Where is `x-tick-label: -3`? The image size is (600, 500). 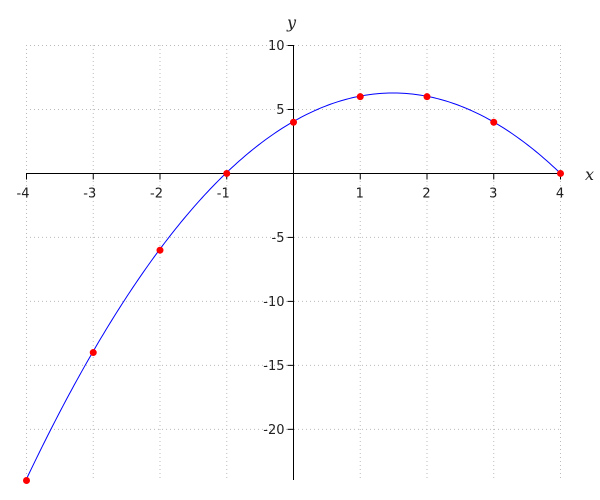
x-tick-label: -3 is located at coordinates (89, 193).